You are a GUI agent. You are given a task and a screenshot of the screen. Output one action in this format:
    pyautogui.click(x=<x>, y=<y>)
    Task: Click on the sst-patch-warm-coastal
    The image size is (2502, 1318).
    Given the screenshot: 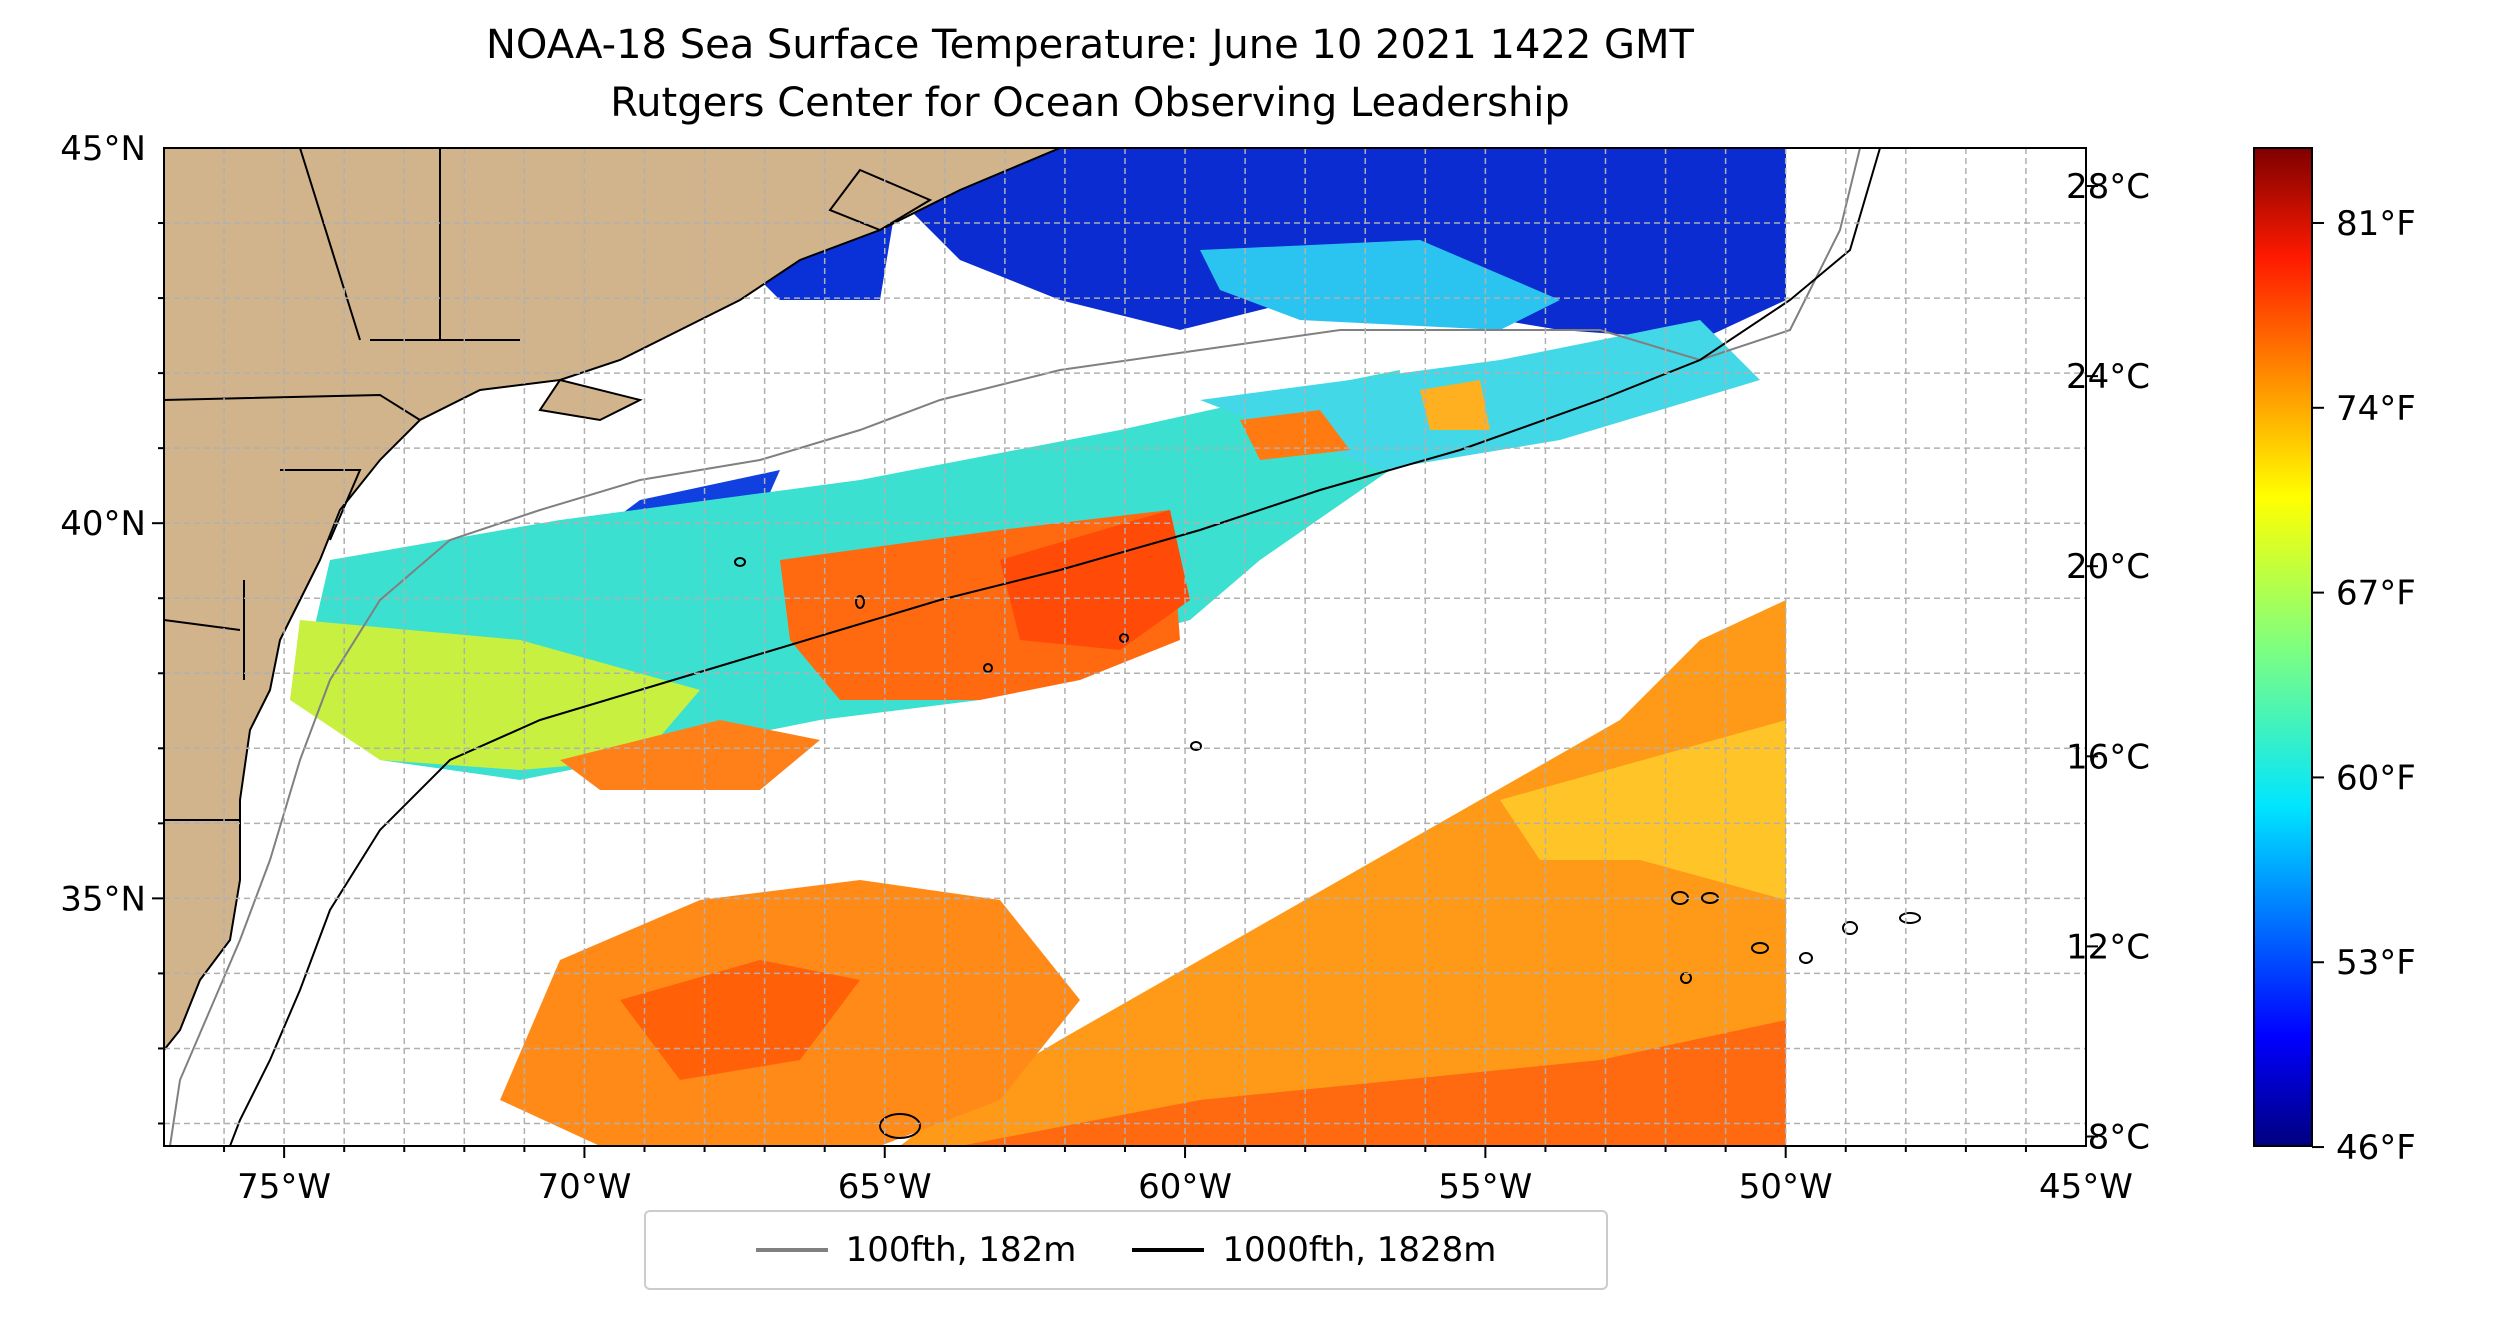 What is the action you would take?
    pyautogui.click(x=495, y=695)
    